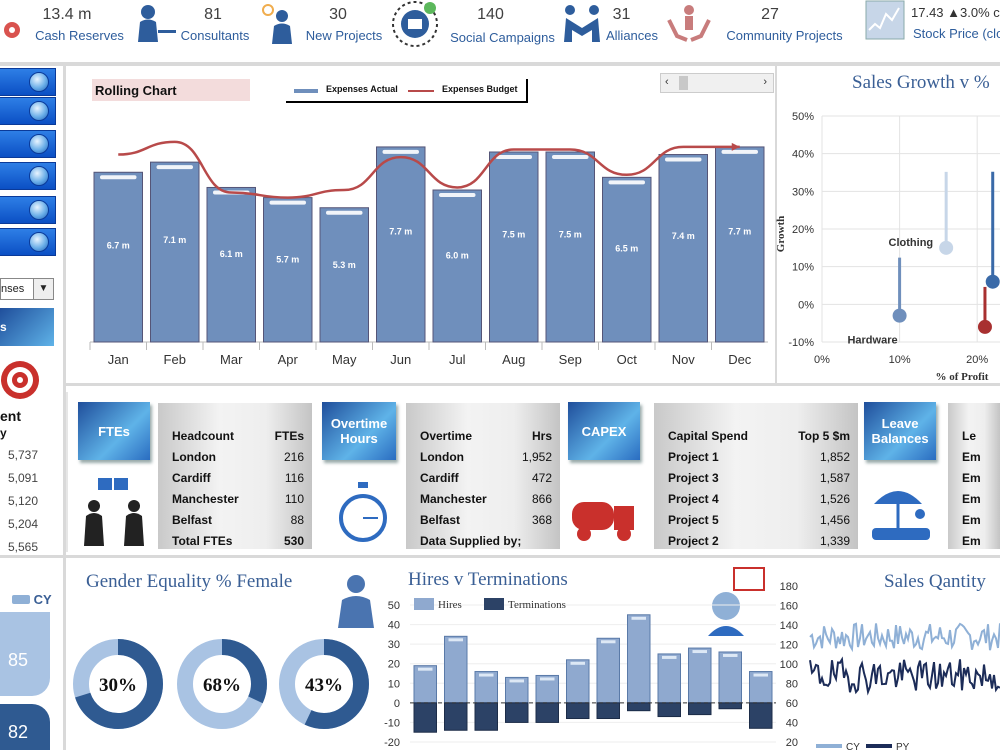 The image size is (1000, 750). Describe the element at coordinates (238, 478) in the screenshot. I see `table-row: Cardiff 116` at that location.